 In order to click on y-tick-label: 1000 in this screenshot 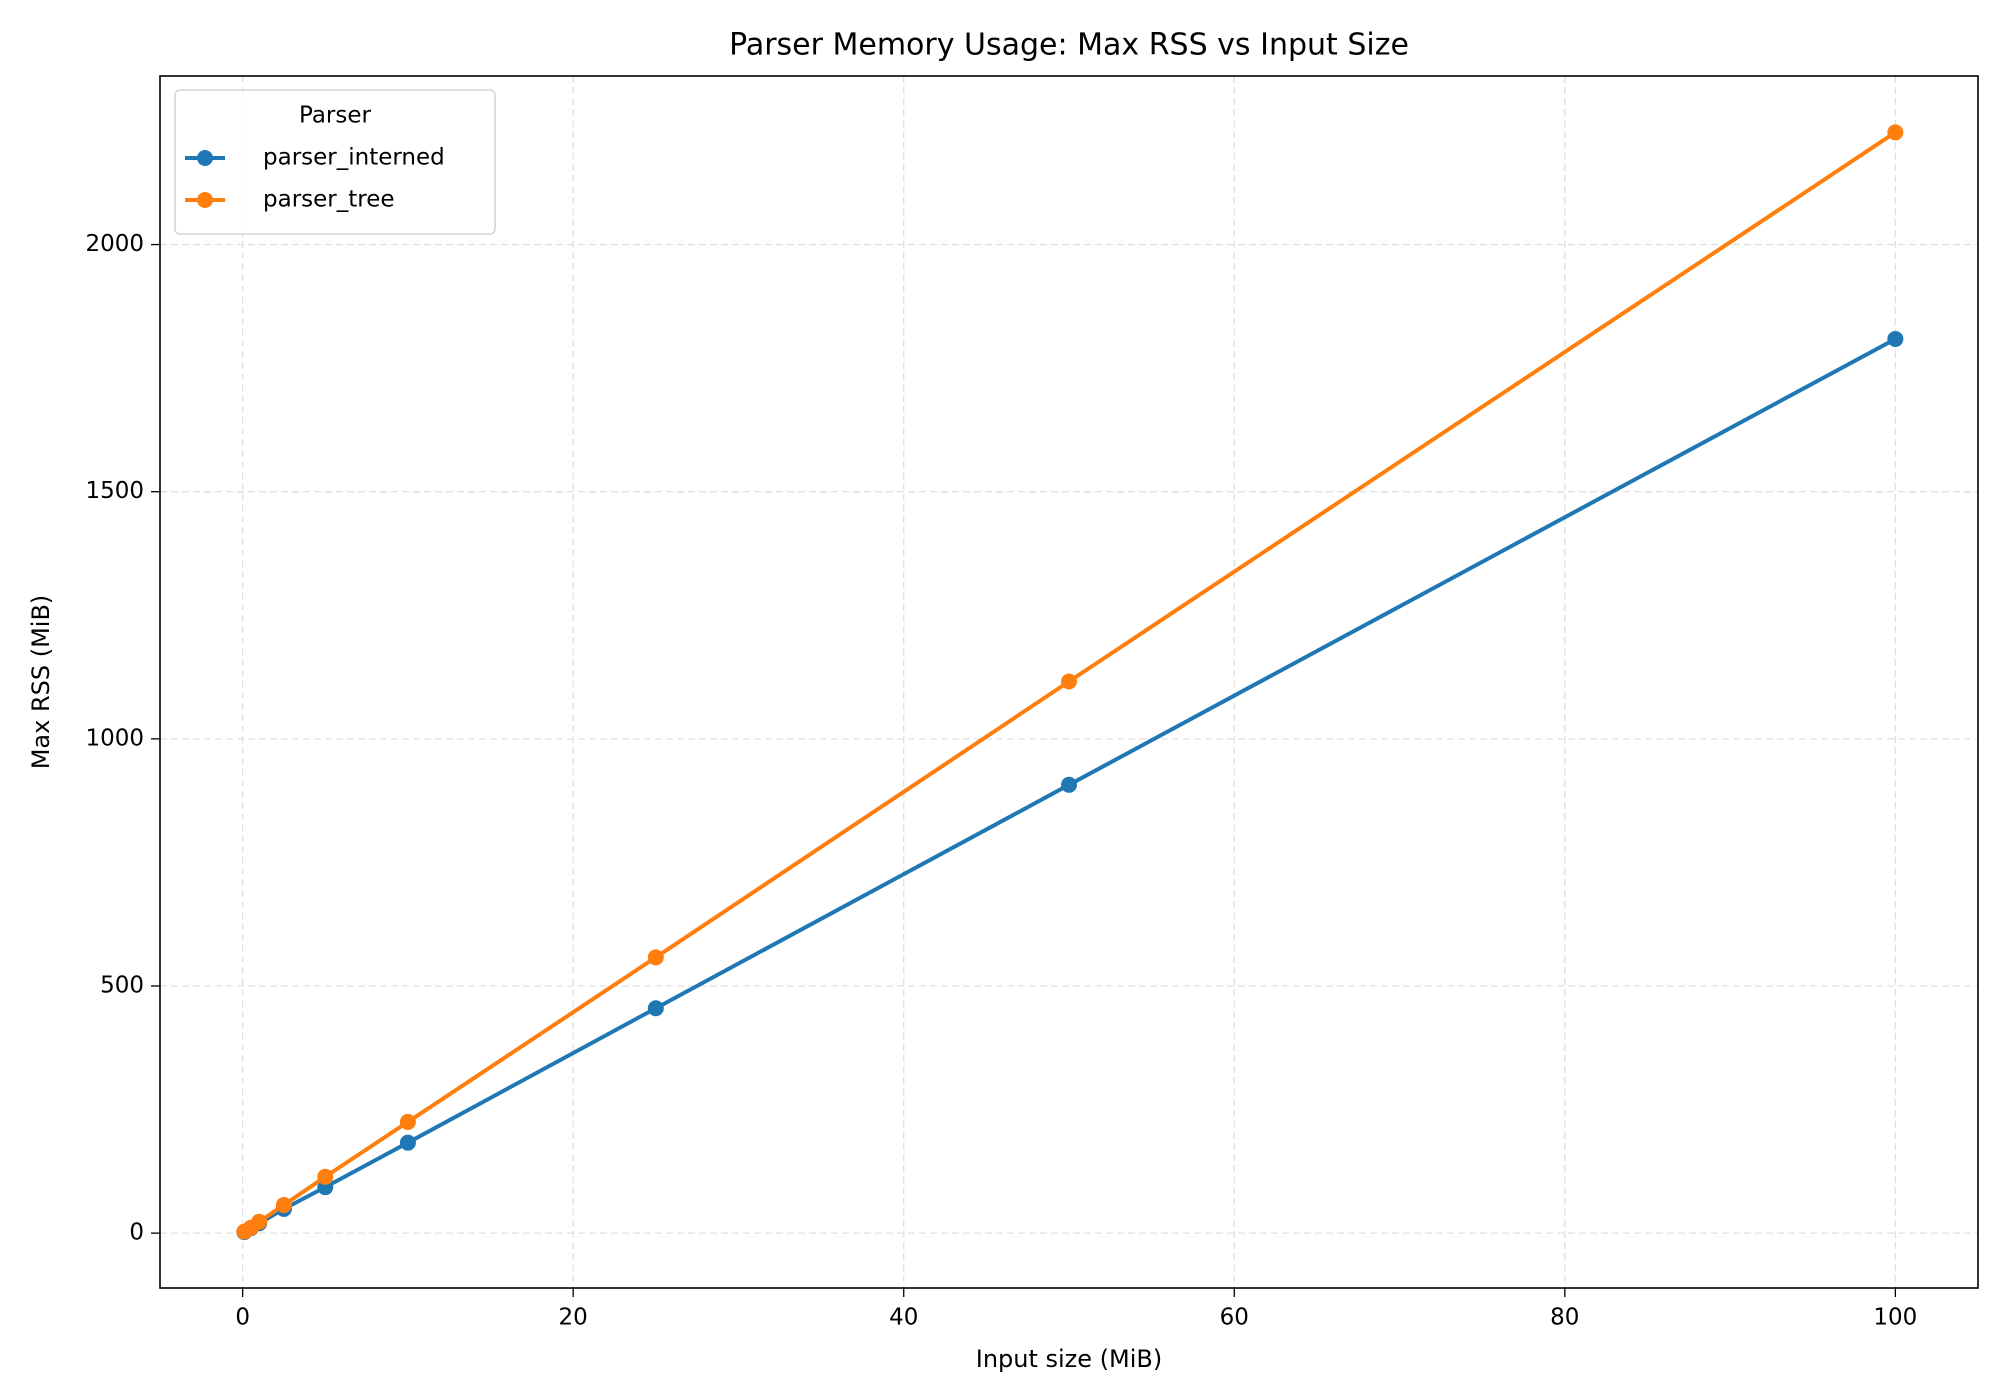, I will do `click(114, 738)`.